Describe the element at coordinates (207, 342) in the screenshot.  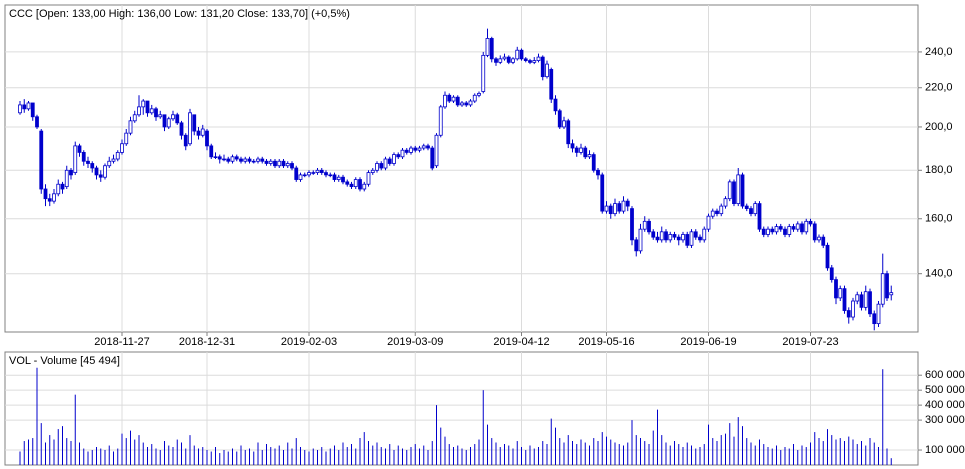
I see `x-tick-label: 2018-12-31` at that location.